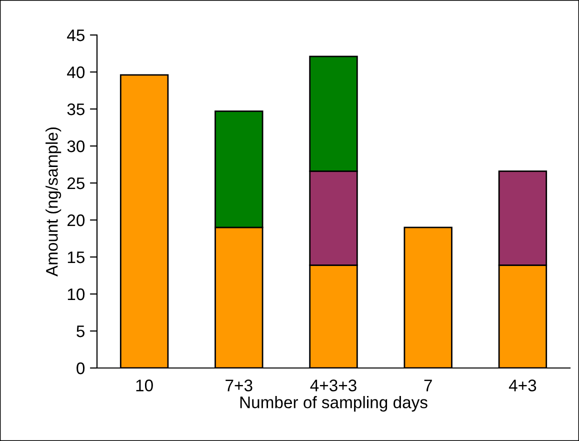 The width and height of the screenshot is (579, 441). Describe the element at coordinates (76, 146) in the screenshot. I see `y-tick-label: 30` at that location.